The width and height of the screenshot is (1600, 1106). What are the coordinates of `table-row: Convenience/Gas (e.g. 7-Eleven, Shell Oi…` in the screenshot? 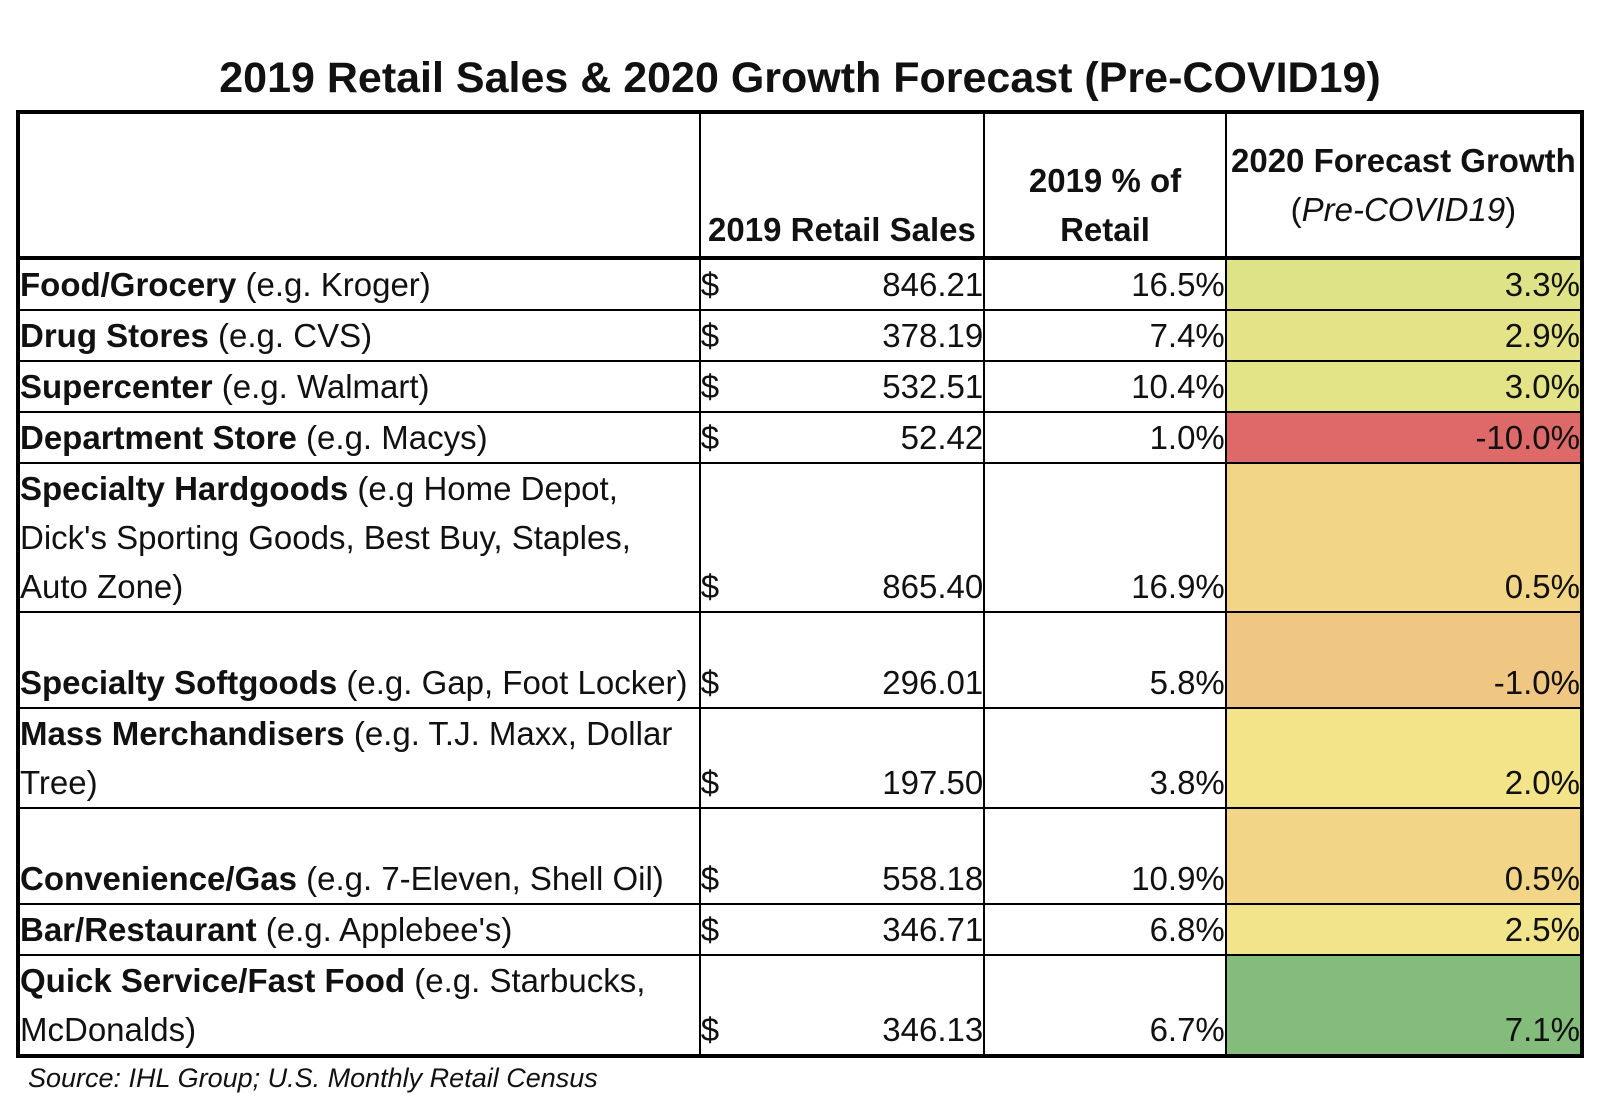 It's located at (800, 856).